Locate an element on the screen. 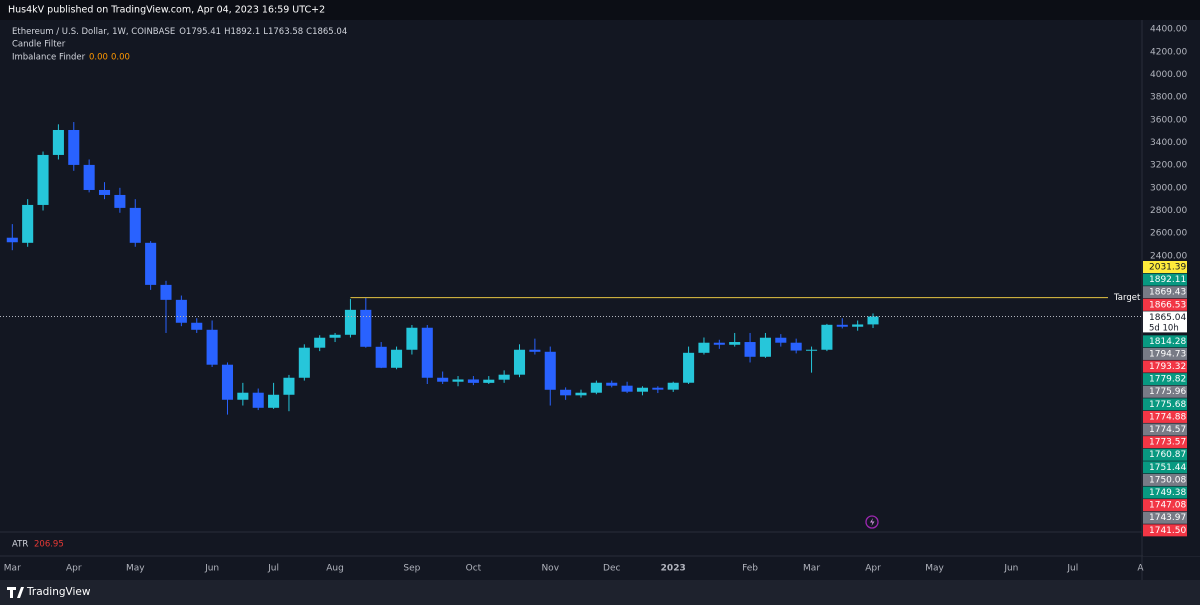 The image size is (1200, 605). axis-mask is located at coordinates (1171, 546).